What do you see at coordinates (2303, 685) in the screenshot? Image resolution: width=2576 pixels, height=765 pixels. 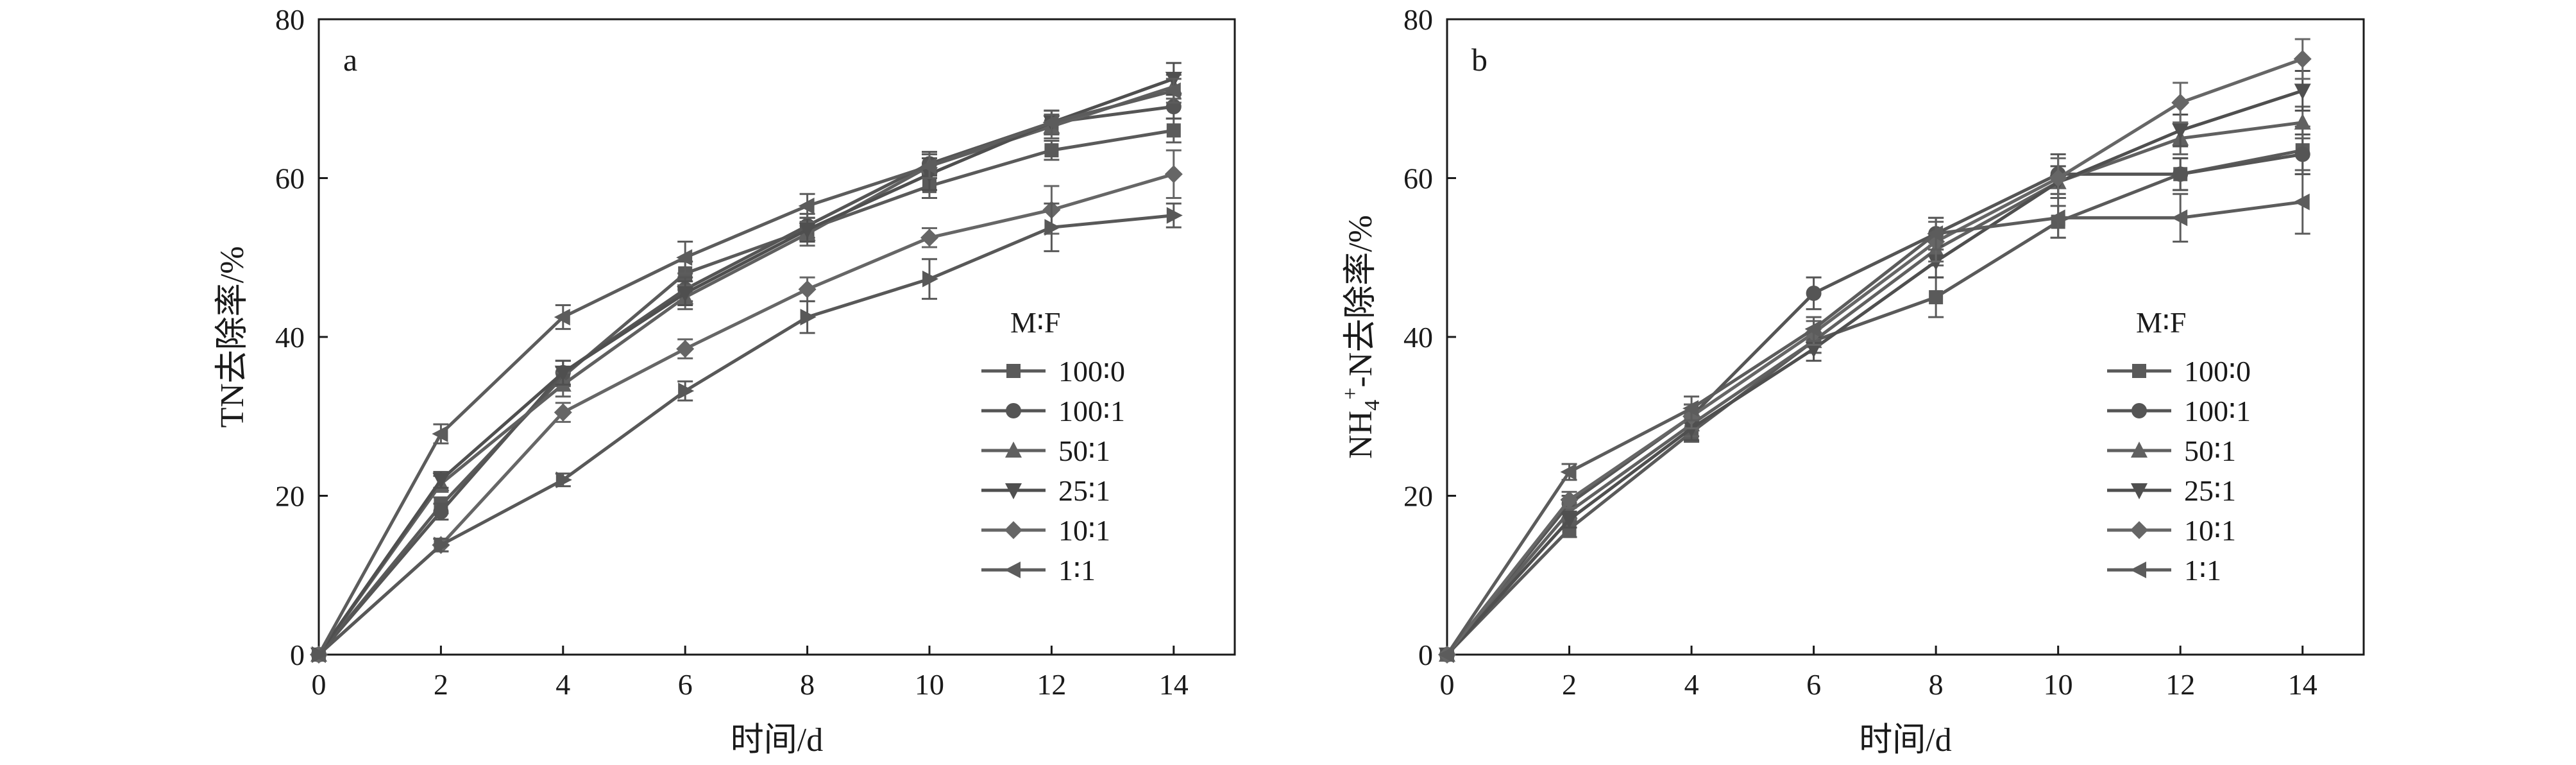 I see `x-tick-label: 14` at bounding box center [2303, 685].